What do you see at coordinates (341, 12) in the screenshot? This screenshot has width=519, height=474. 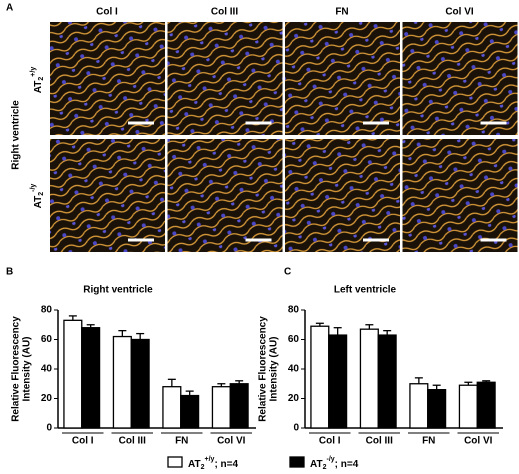 I see `column-label: FN` at bounding box center [341, 12].